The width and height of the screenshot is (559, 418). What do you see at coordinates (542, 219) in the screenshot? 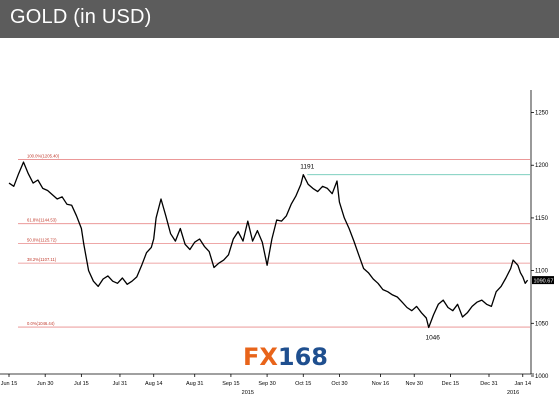
I see `y-tick-label: 1150` at bounding box center [542, 219].